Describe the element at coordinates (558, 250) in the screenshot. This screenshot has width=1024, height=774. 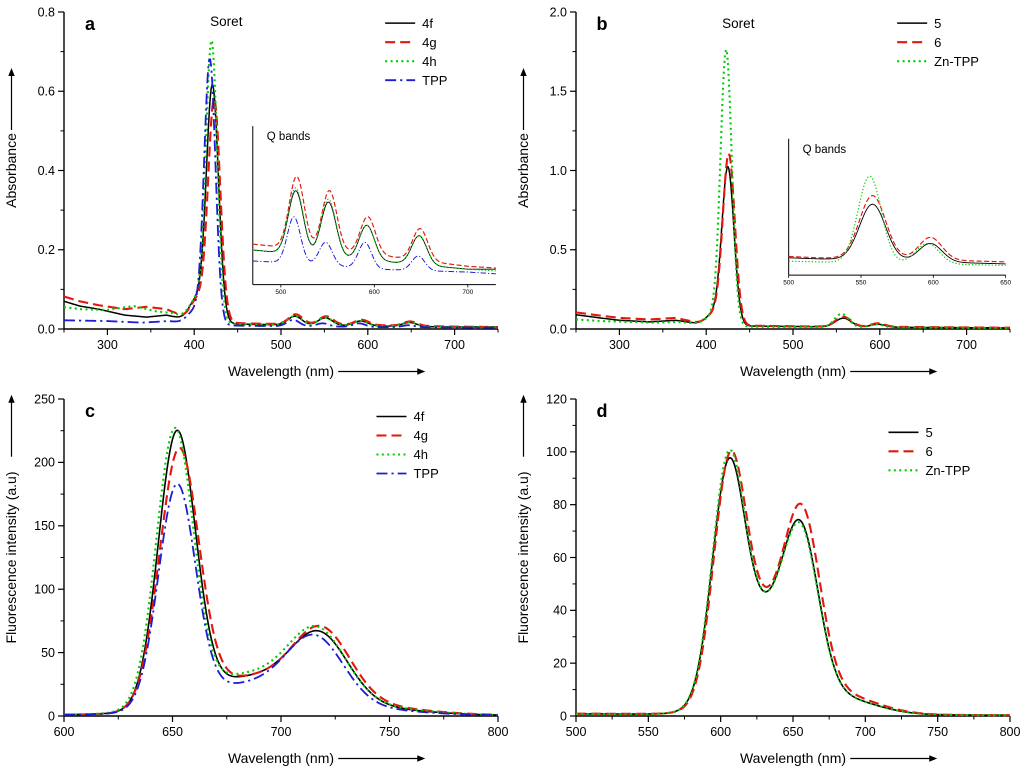
I see `y-tick-label: 0.5` at that location.